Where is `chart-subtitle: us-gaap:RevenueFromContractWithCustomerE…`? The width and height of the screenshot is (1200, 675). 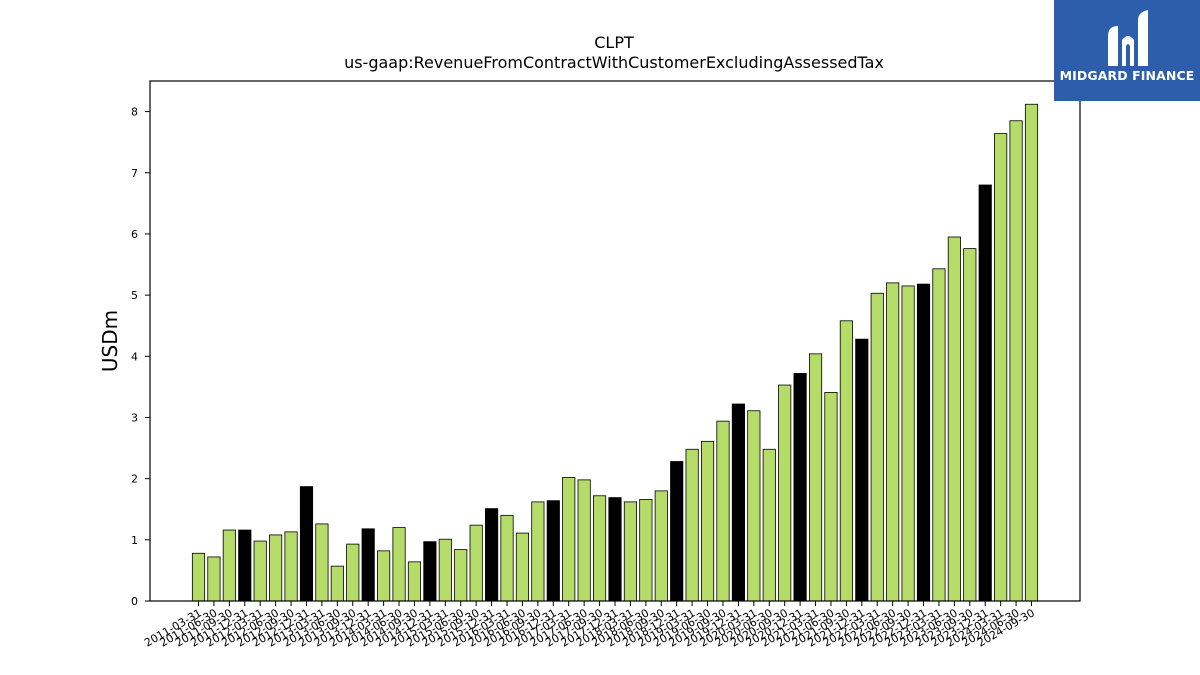
chart-subtitle: us-gaap:RevenueFromContractWithCustomerE… is located at coordinates (614, 62).